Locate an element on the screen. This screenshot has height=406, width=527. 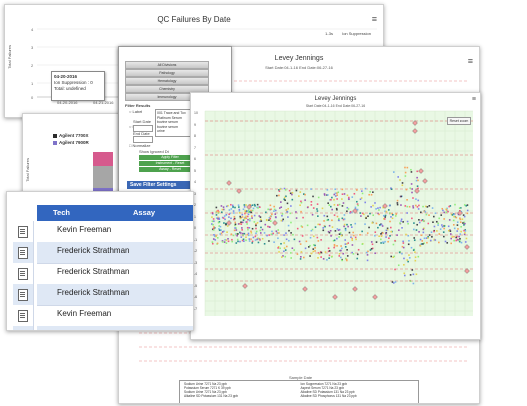
legend-item: Potassium Serum 7271 K 39 ppb is located at coordinates (207, 388).